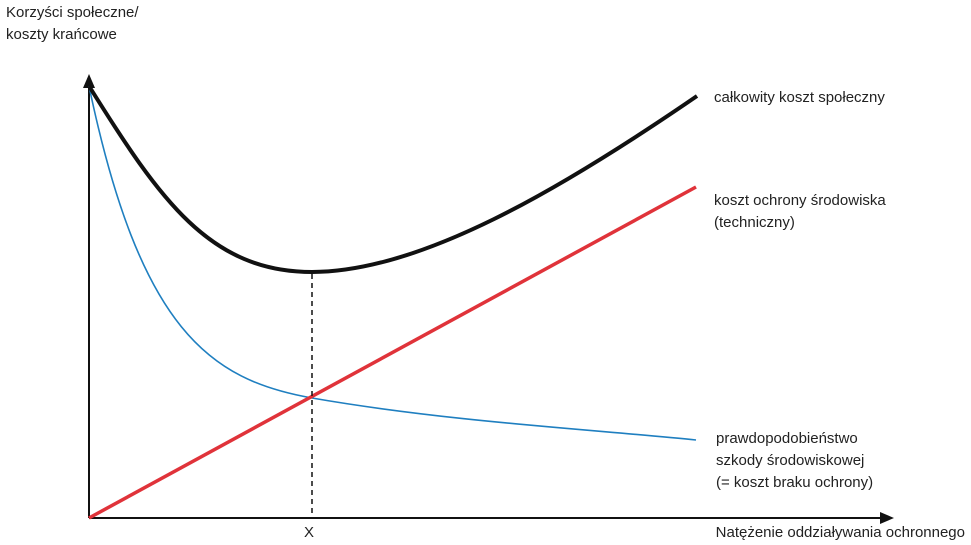 This screenshot has height=545, width=971. Describe the element at coordinates (800, 212) in the screenshot. I see `protection-cost-label: koszt ochrony środowiska (techniczny)` at that location.